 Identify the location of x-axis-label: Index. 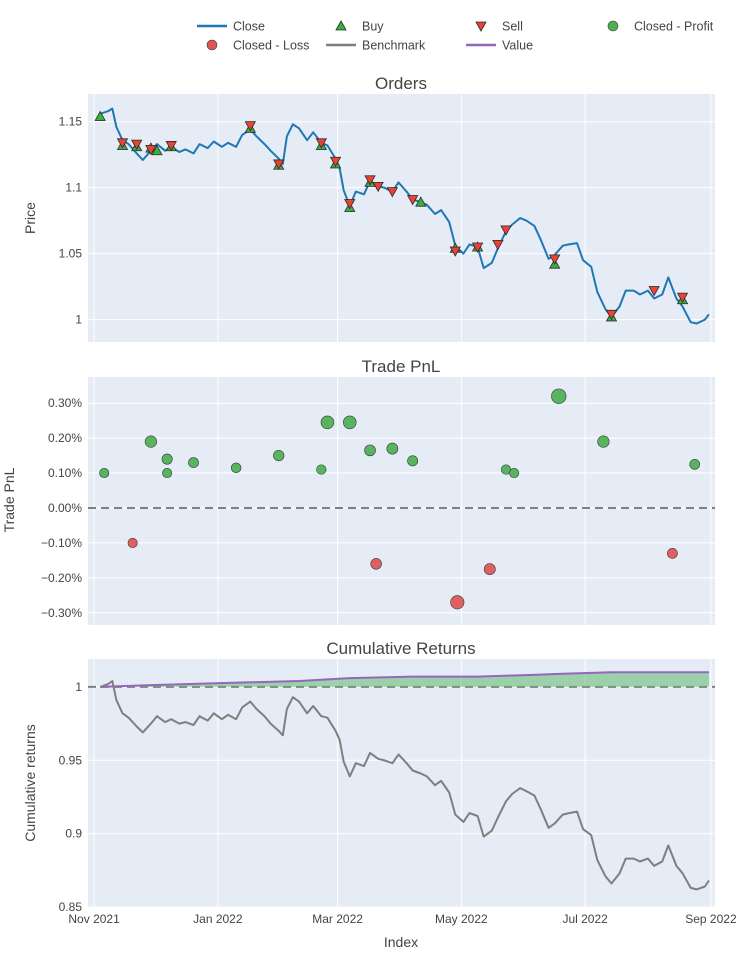
(401, 942).